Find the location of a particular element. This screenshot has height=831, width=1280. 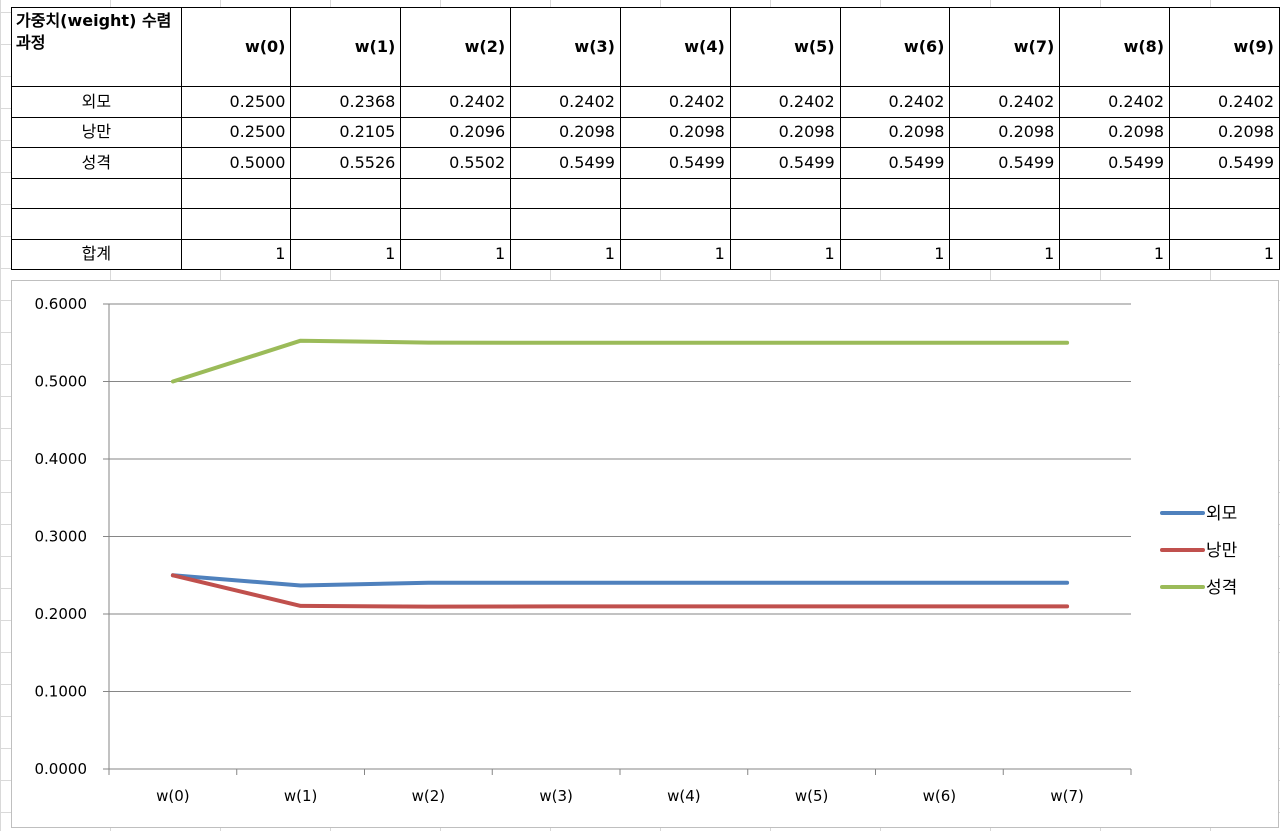

row-label: 낭만 is located at coordinates (96, 132).